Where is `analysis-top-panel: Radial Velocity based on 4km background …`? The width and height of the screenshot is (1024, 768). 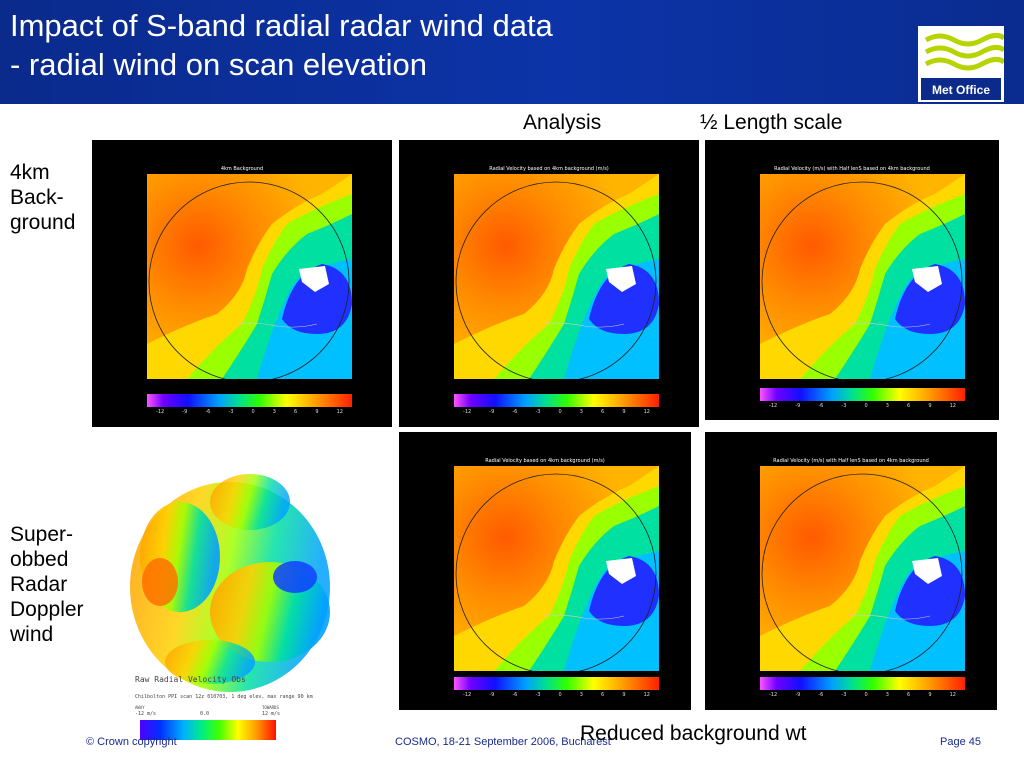
analysis-top-panel: Radial Velocity based on 4km background … is located at coordinates (549, 283).